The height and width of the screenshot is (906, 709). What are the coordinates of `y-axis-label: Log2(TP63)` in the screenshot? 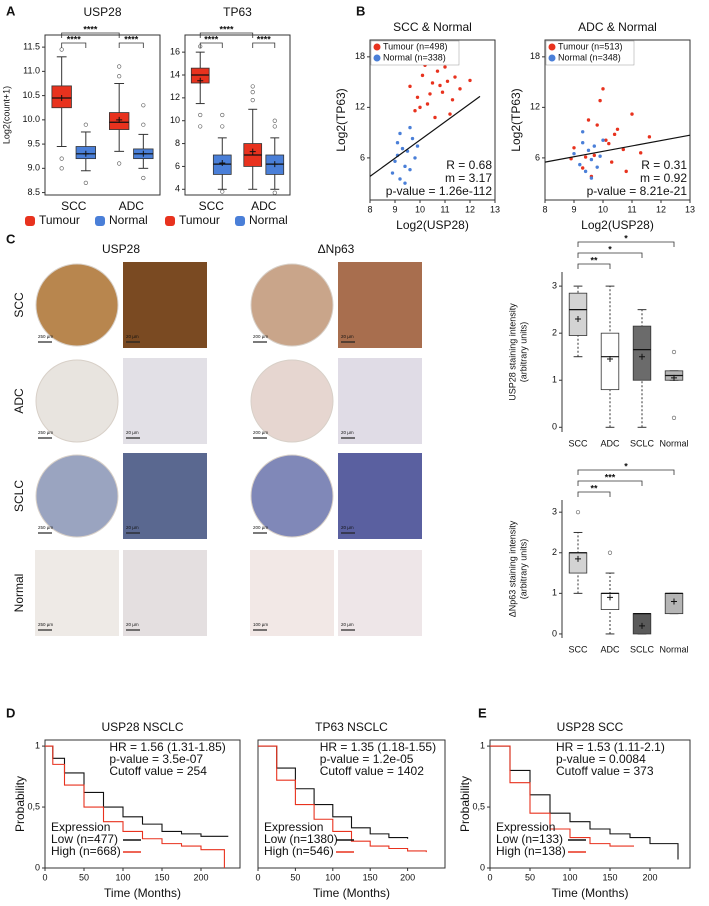 It's located at (341, 119).